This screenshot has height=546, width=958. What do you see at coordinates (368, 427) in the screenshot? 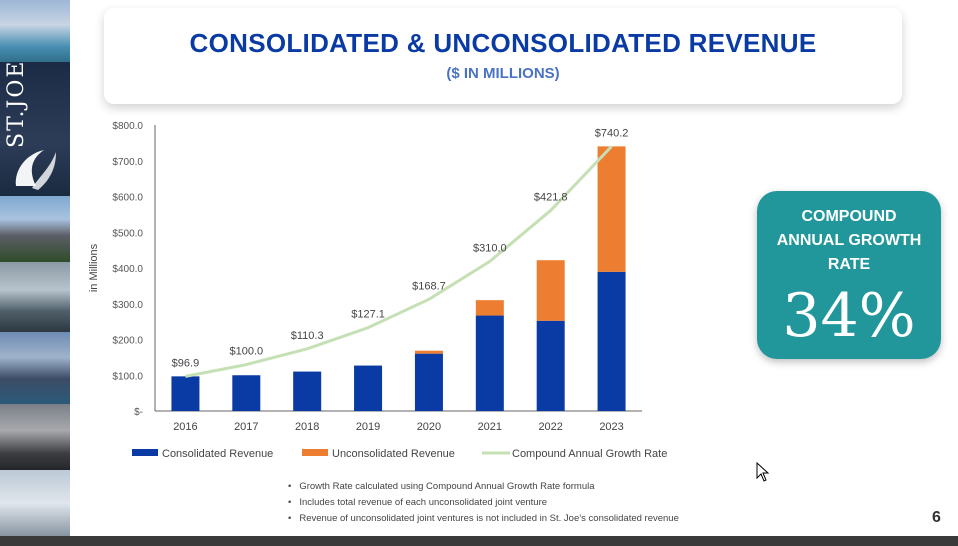
I see `x-tick-label: 2019` at bounding box center [368, 427].